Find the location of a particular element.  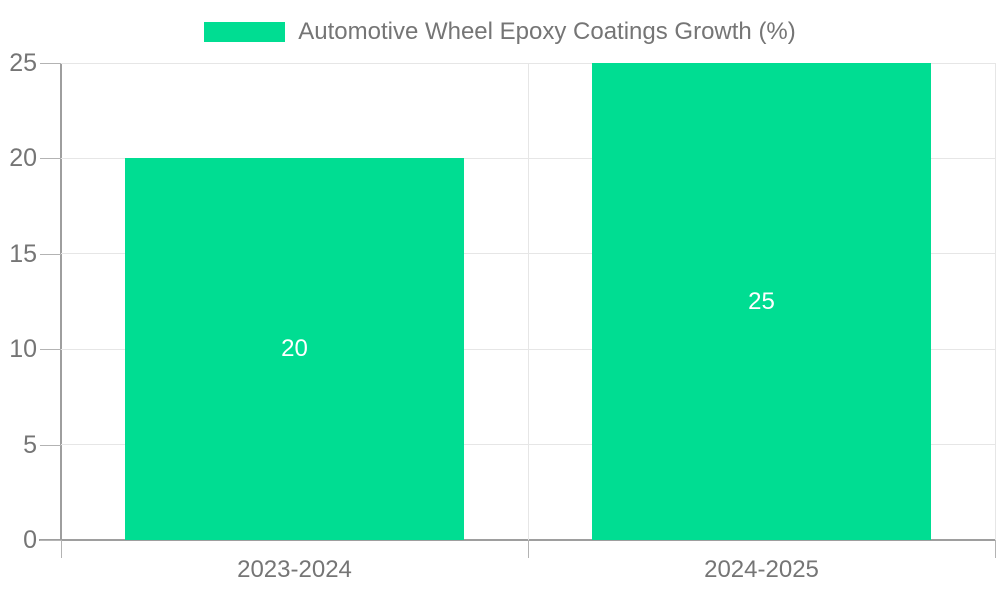

y-tick-label: 20 is located at coordinates (23, 158).